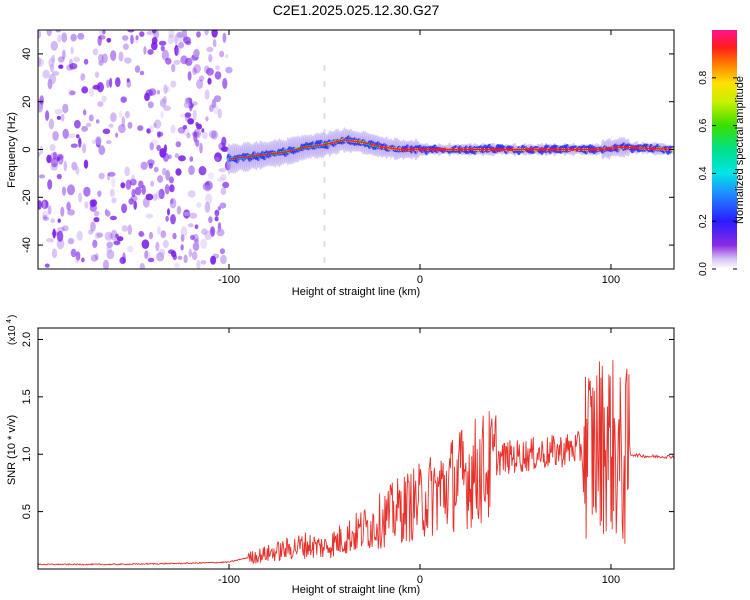 The image size is (750, 600). I want to click on x-tick-label: 0, so click(420, 280).